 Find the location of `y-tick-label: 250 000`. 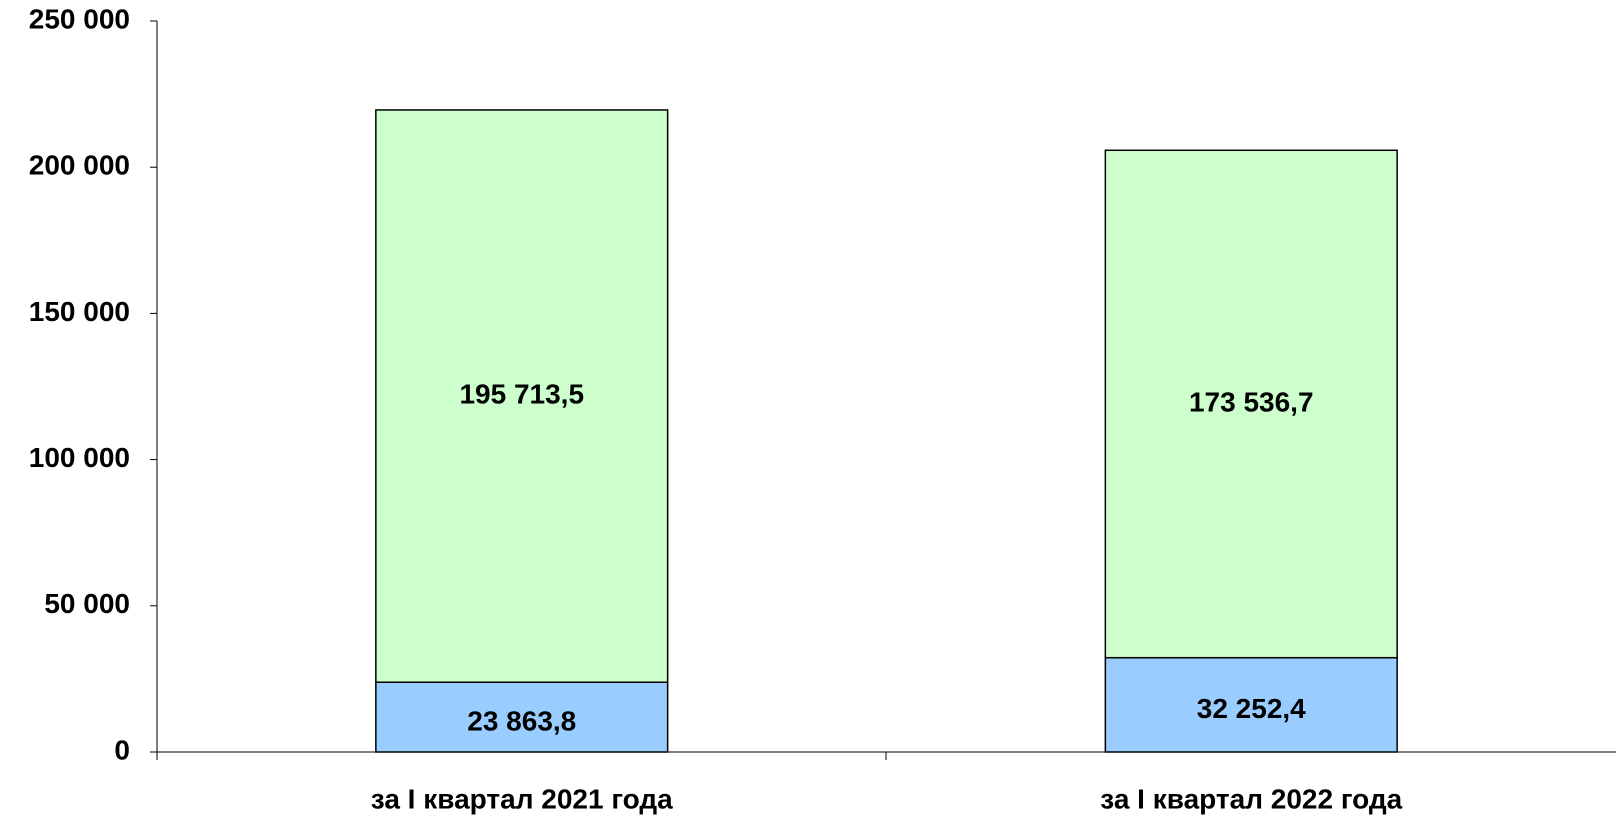

y-tick-label: 250 000 is located at coordinates (79, 18).